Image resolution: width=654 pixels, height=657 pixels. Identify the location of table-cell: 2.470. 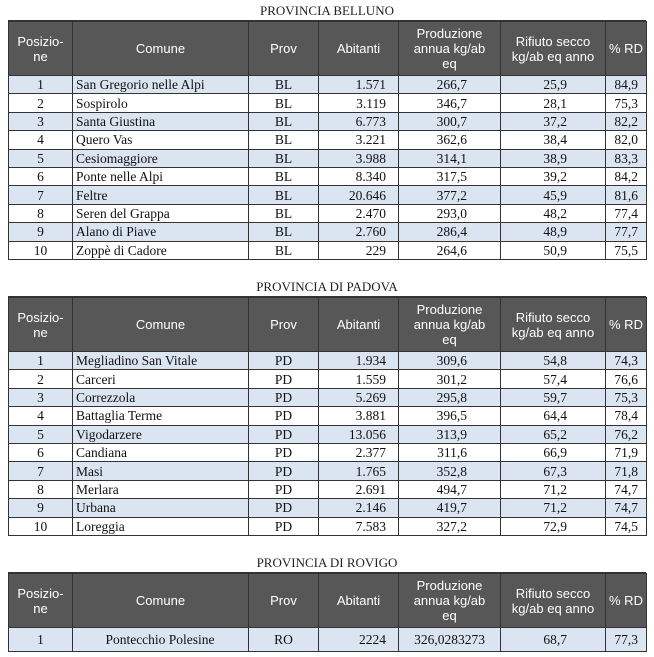
(358, 213).